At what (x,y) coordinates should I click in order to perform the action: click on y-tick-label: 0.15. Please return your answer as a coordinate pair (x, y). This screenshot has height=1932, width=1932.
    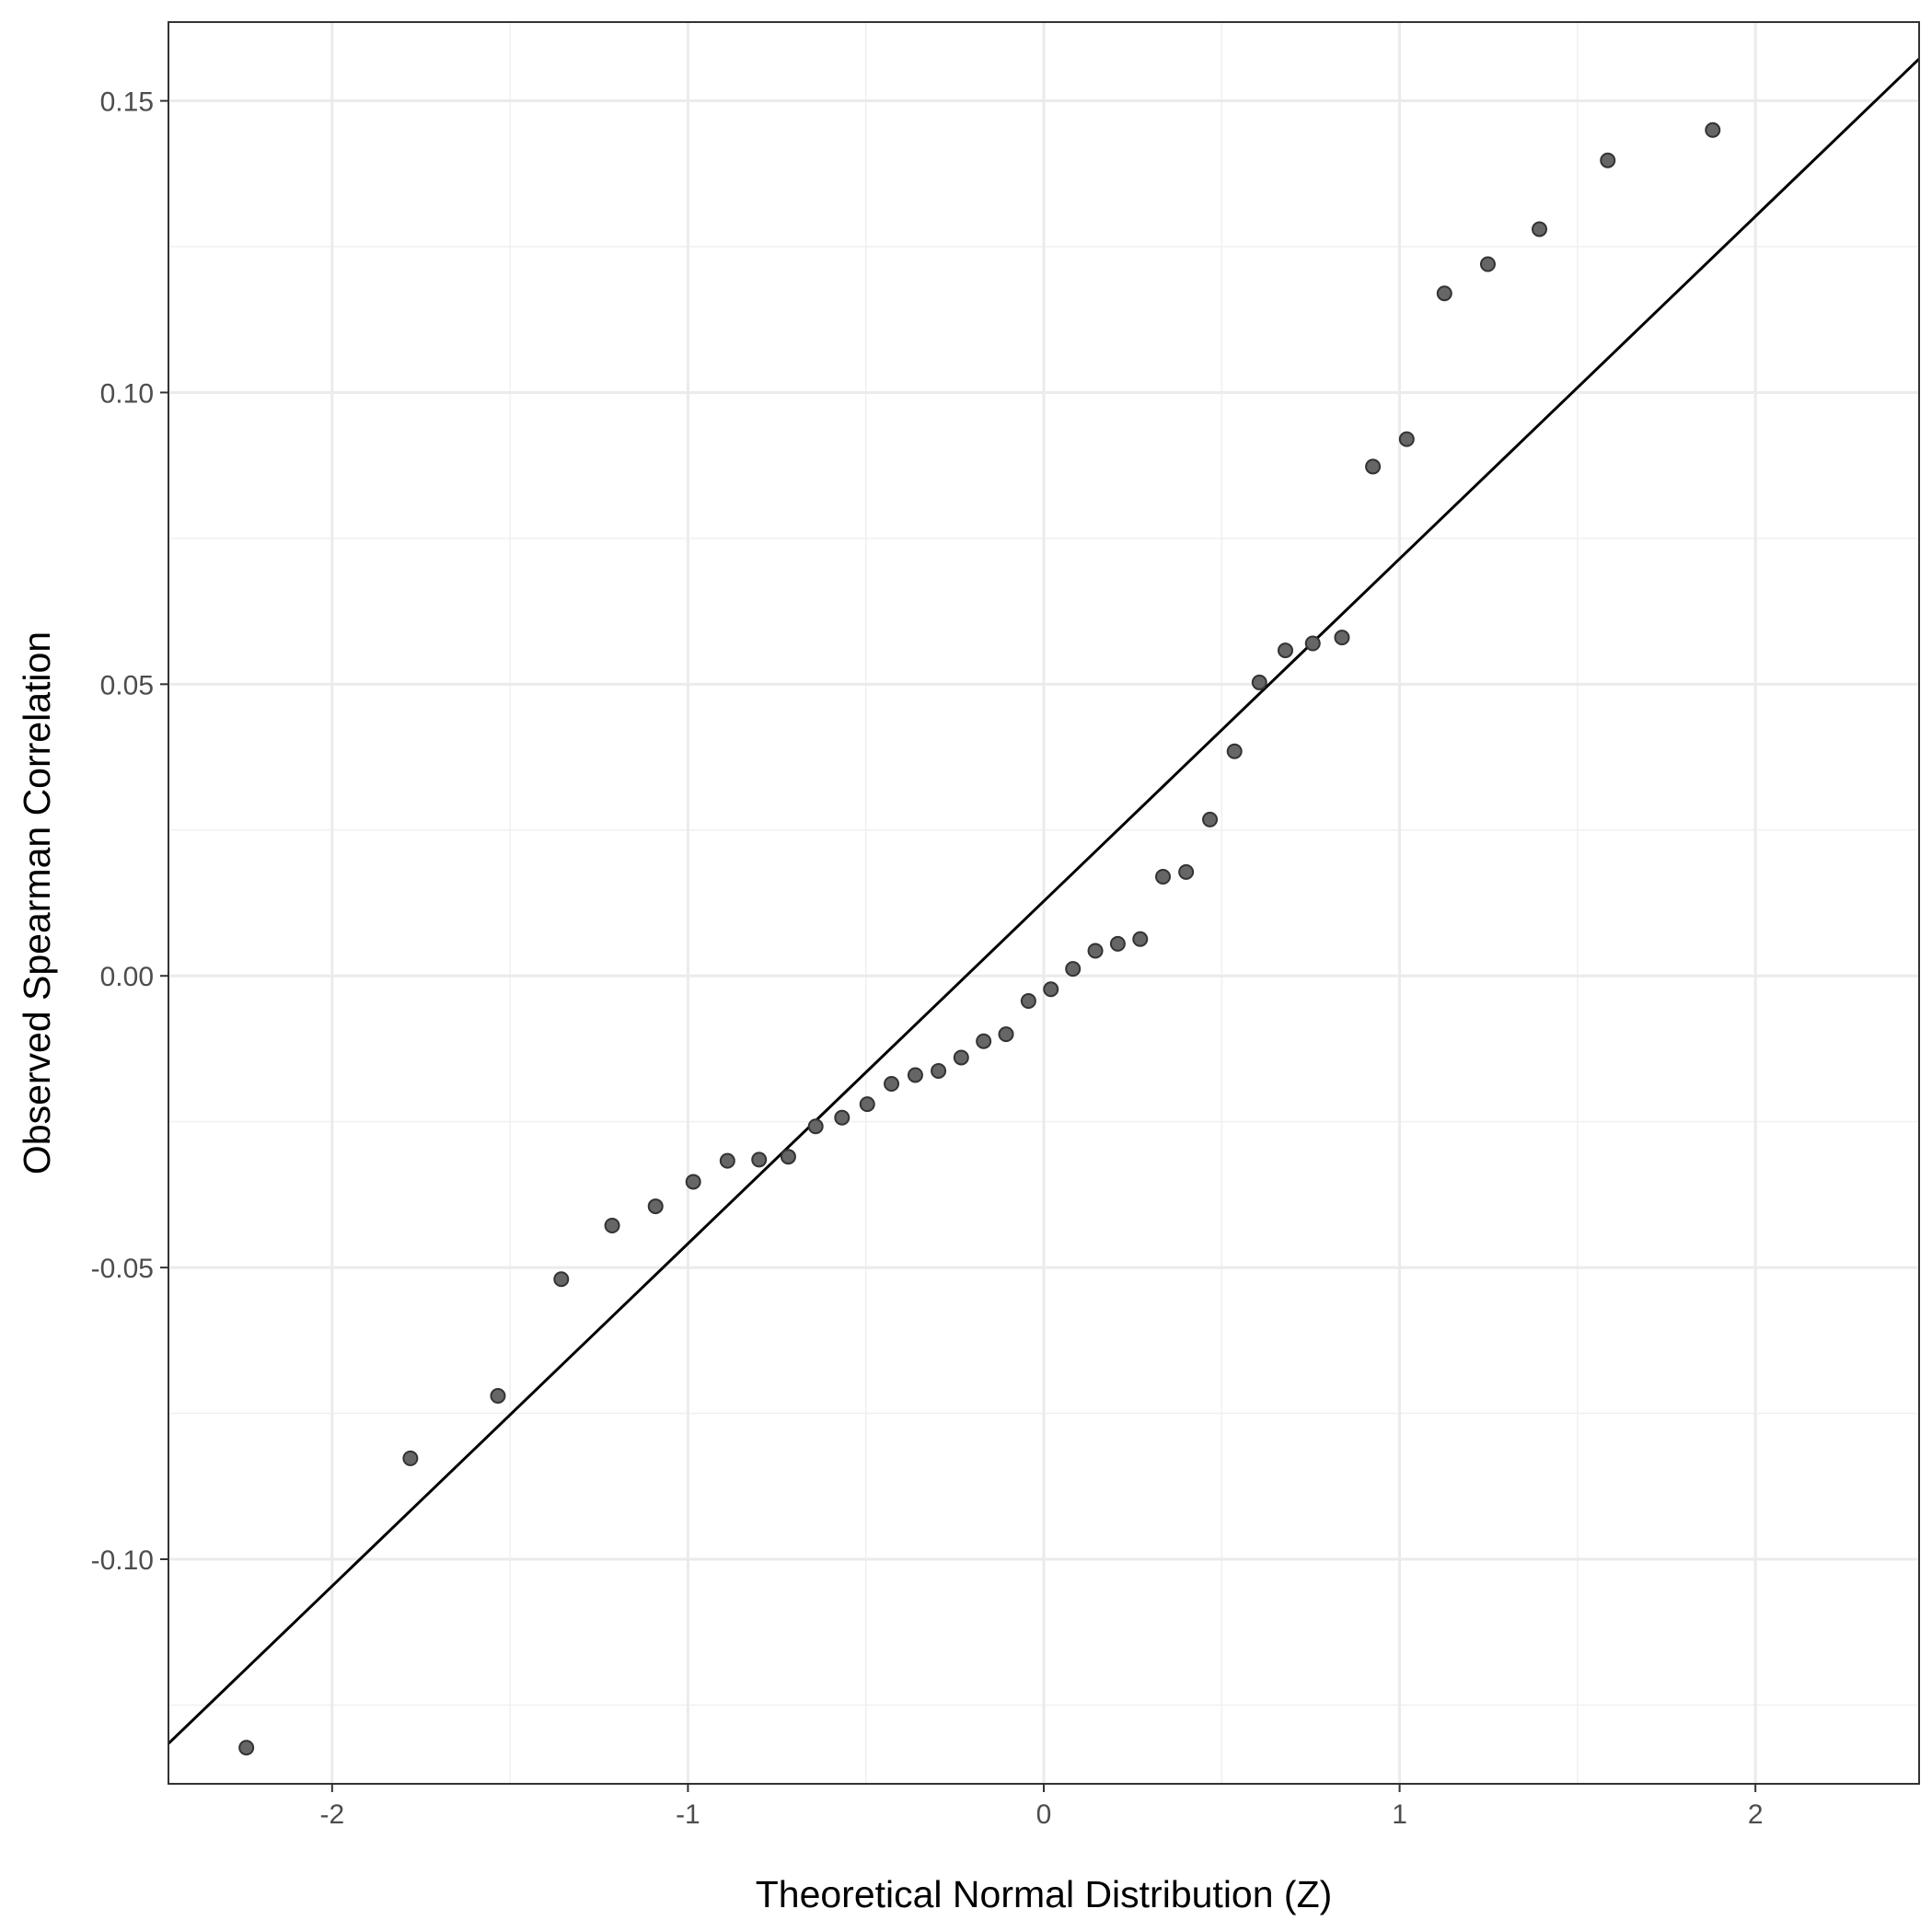
    Looking at the image, I should click on (127, 103).